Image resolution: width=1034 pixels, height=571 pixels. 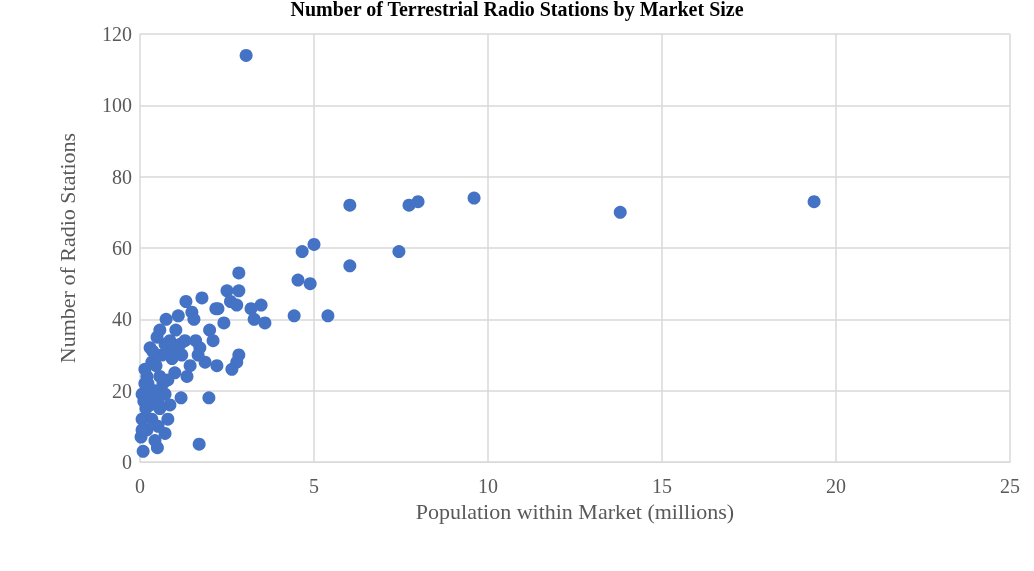 What do you see at coordinates (67, 248) in the screenshot?
I see `y-axis-title: Number of Radio Stations` at bounding box center [67, 248].